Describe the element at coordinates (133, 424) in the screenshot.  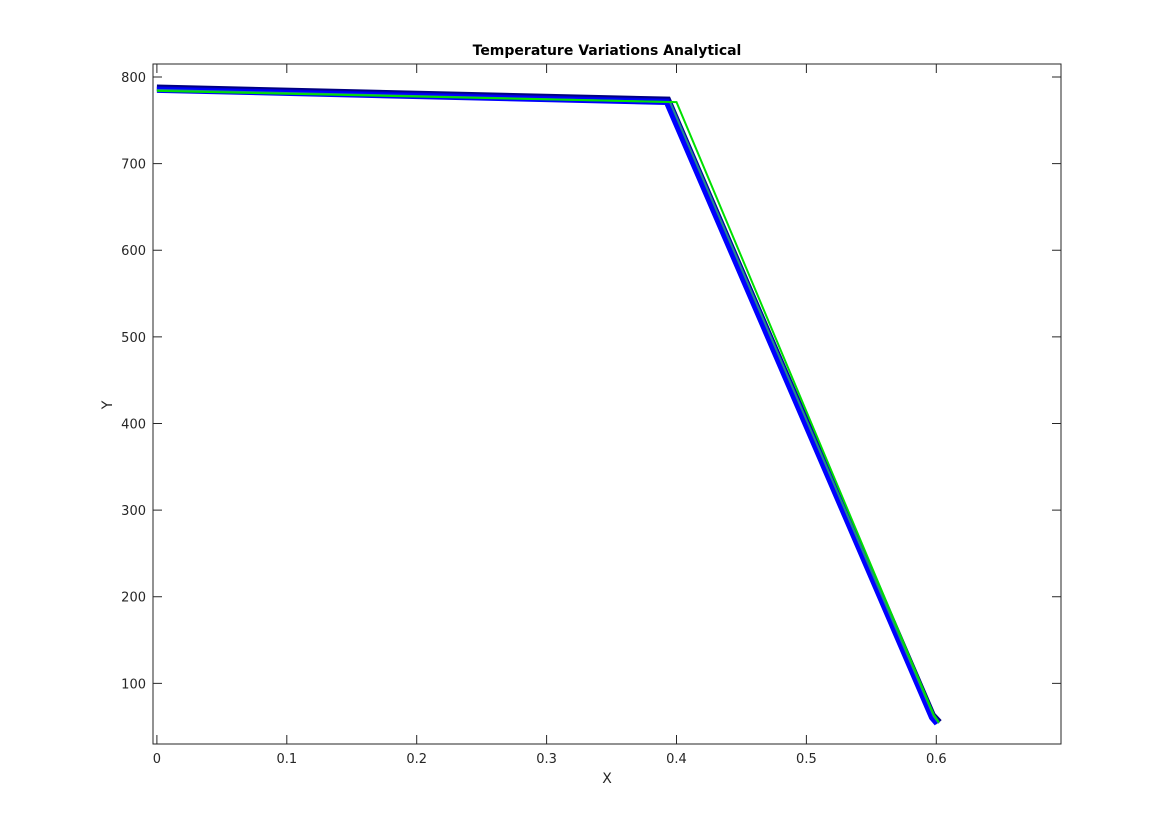
I see `y-tick-label: 400` at that location.